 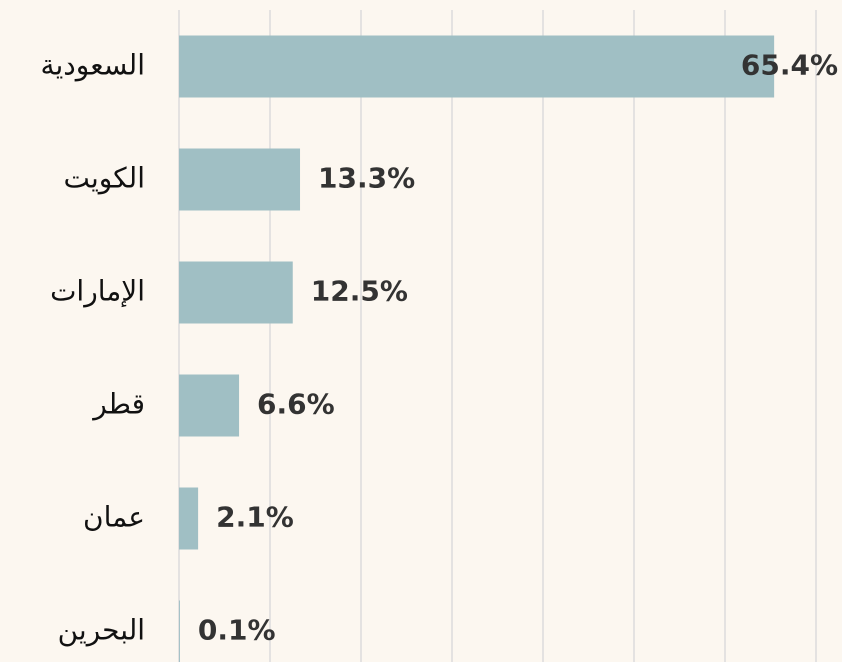 I want to click on category-label: عمان, so click(x=114, y=517).